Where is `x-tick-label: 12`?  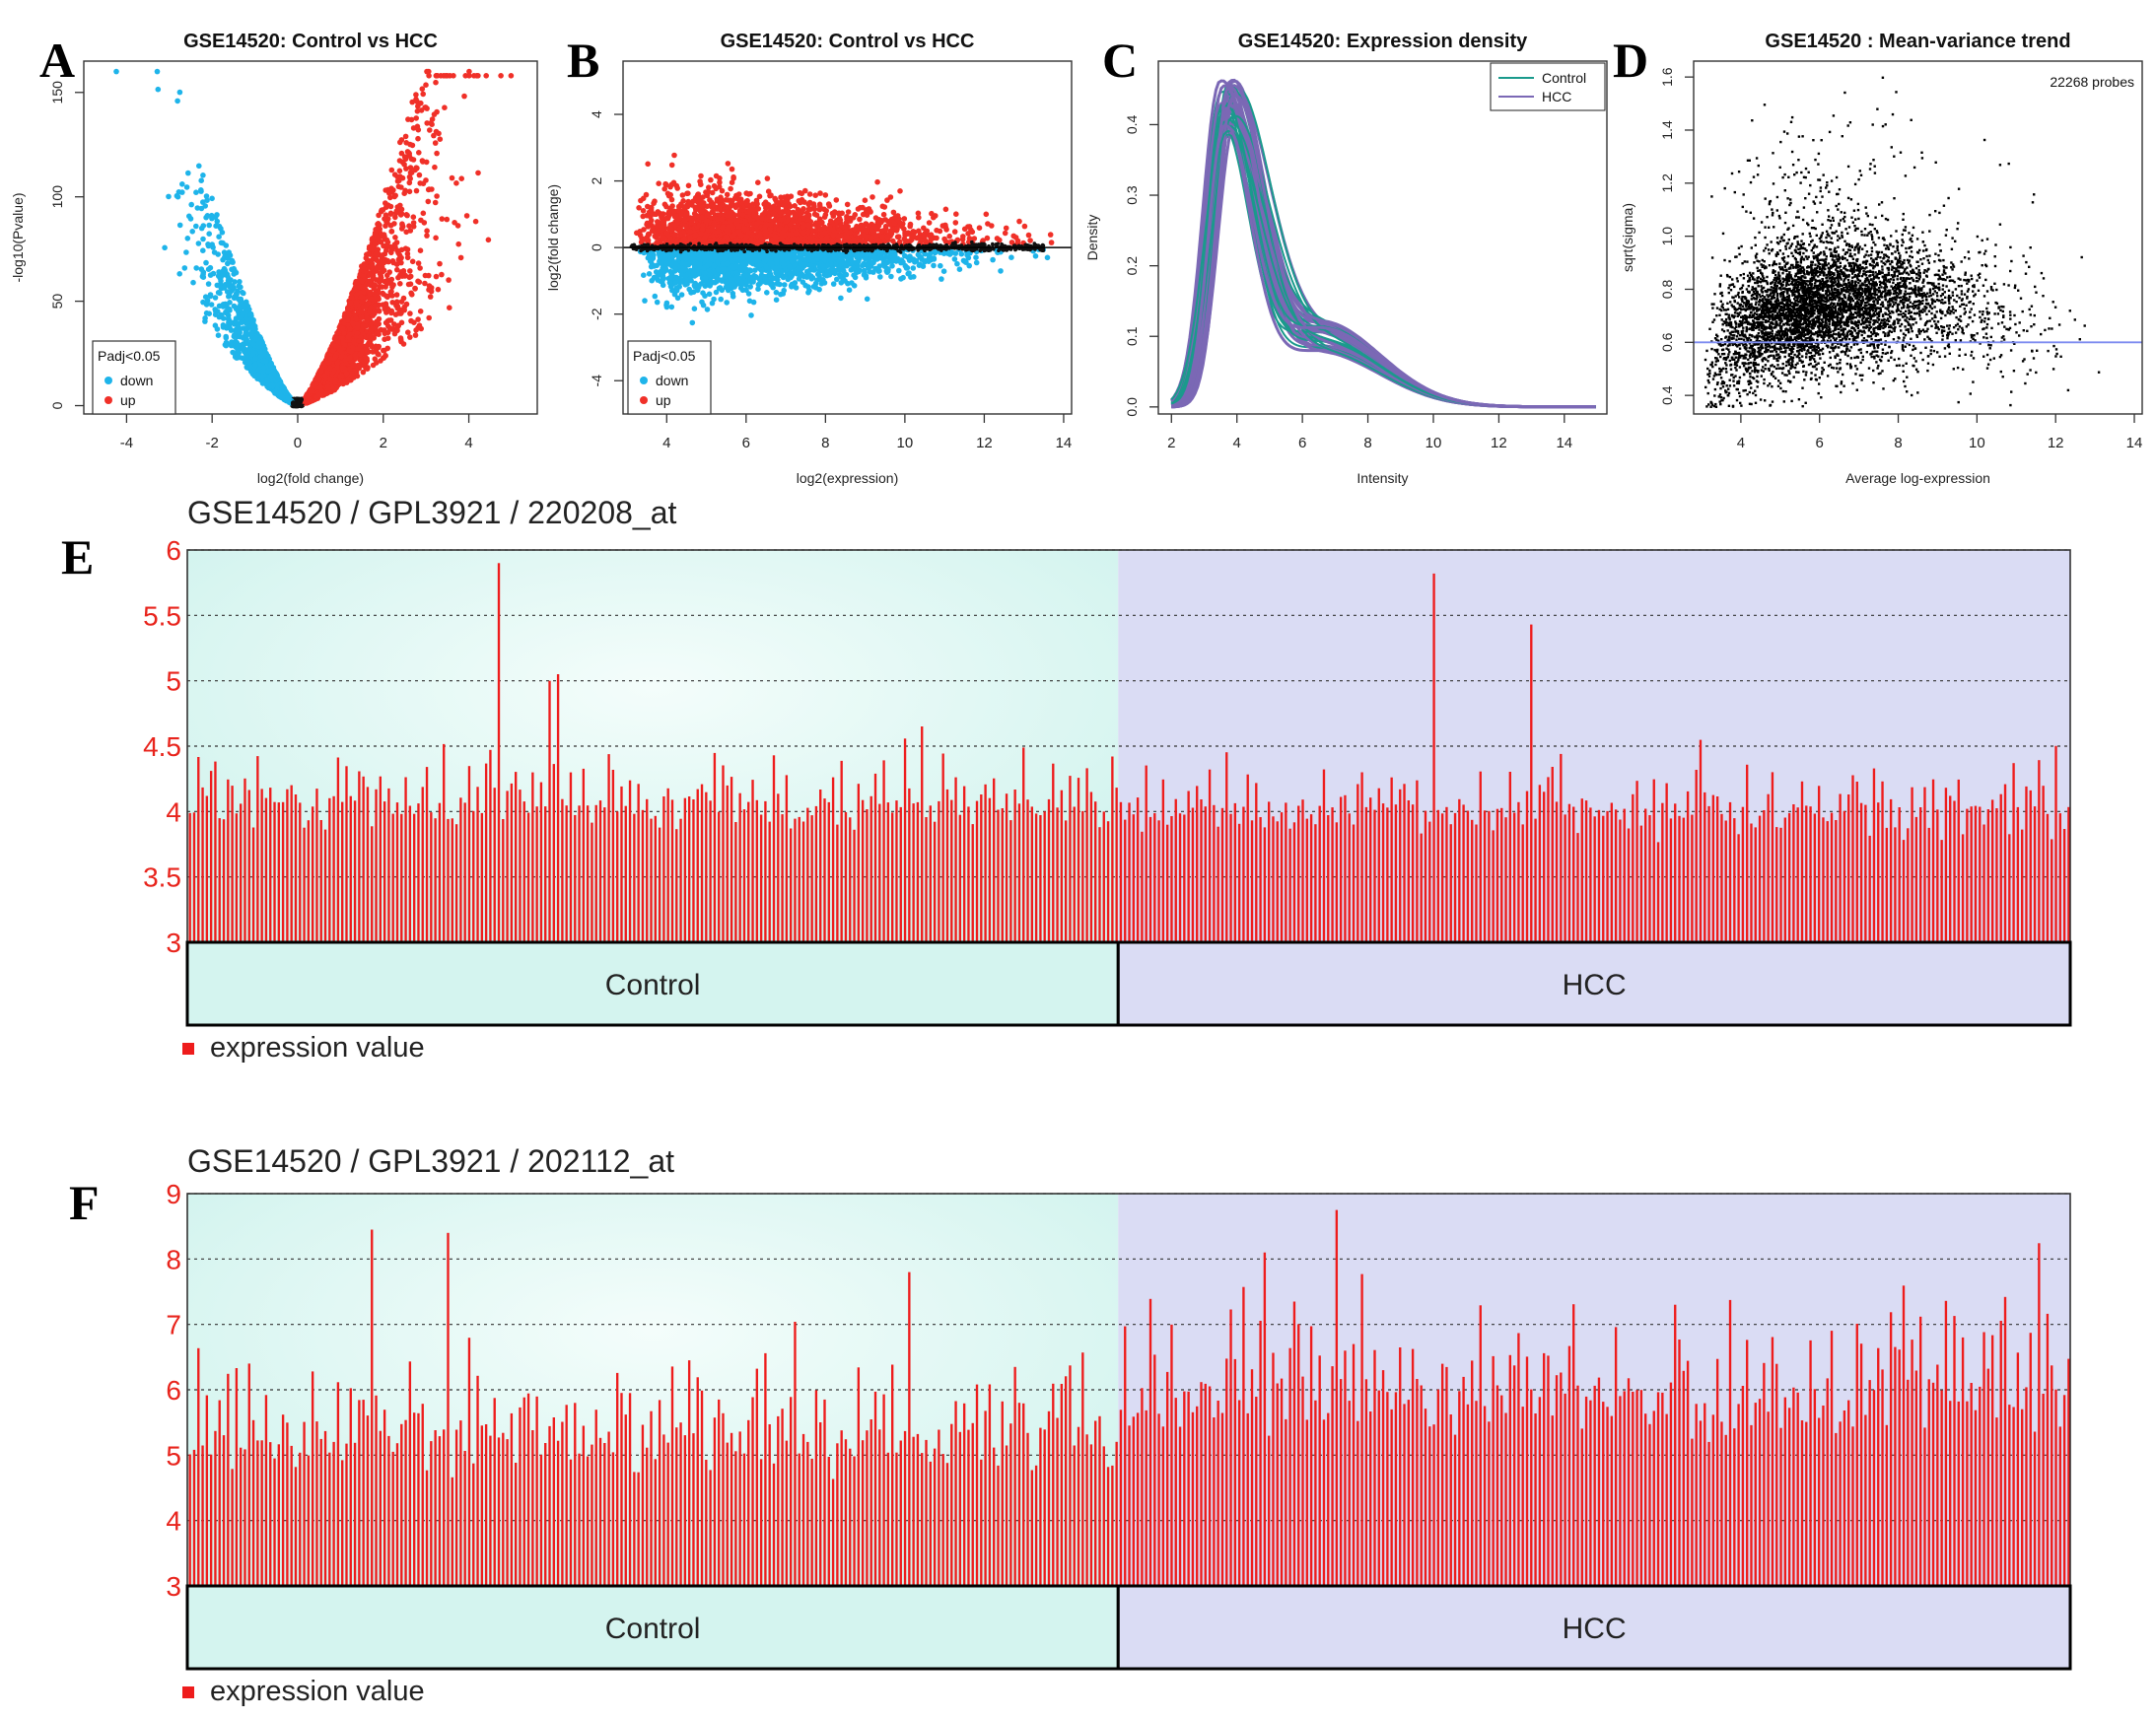
x-tick-label: 12 is located at coordinates (984, 443).